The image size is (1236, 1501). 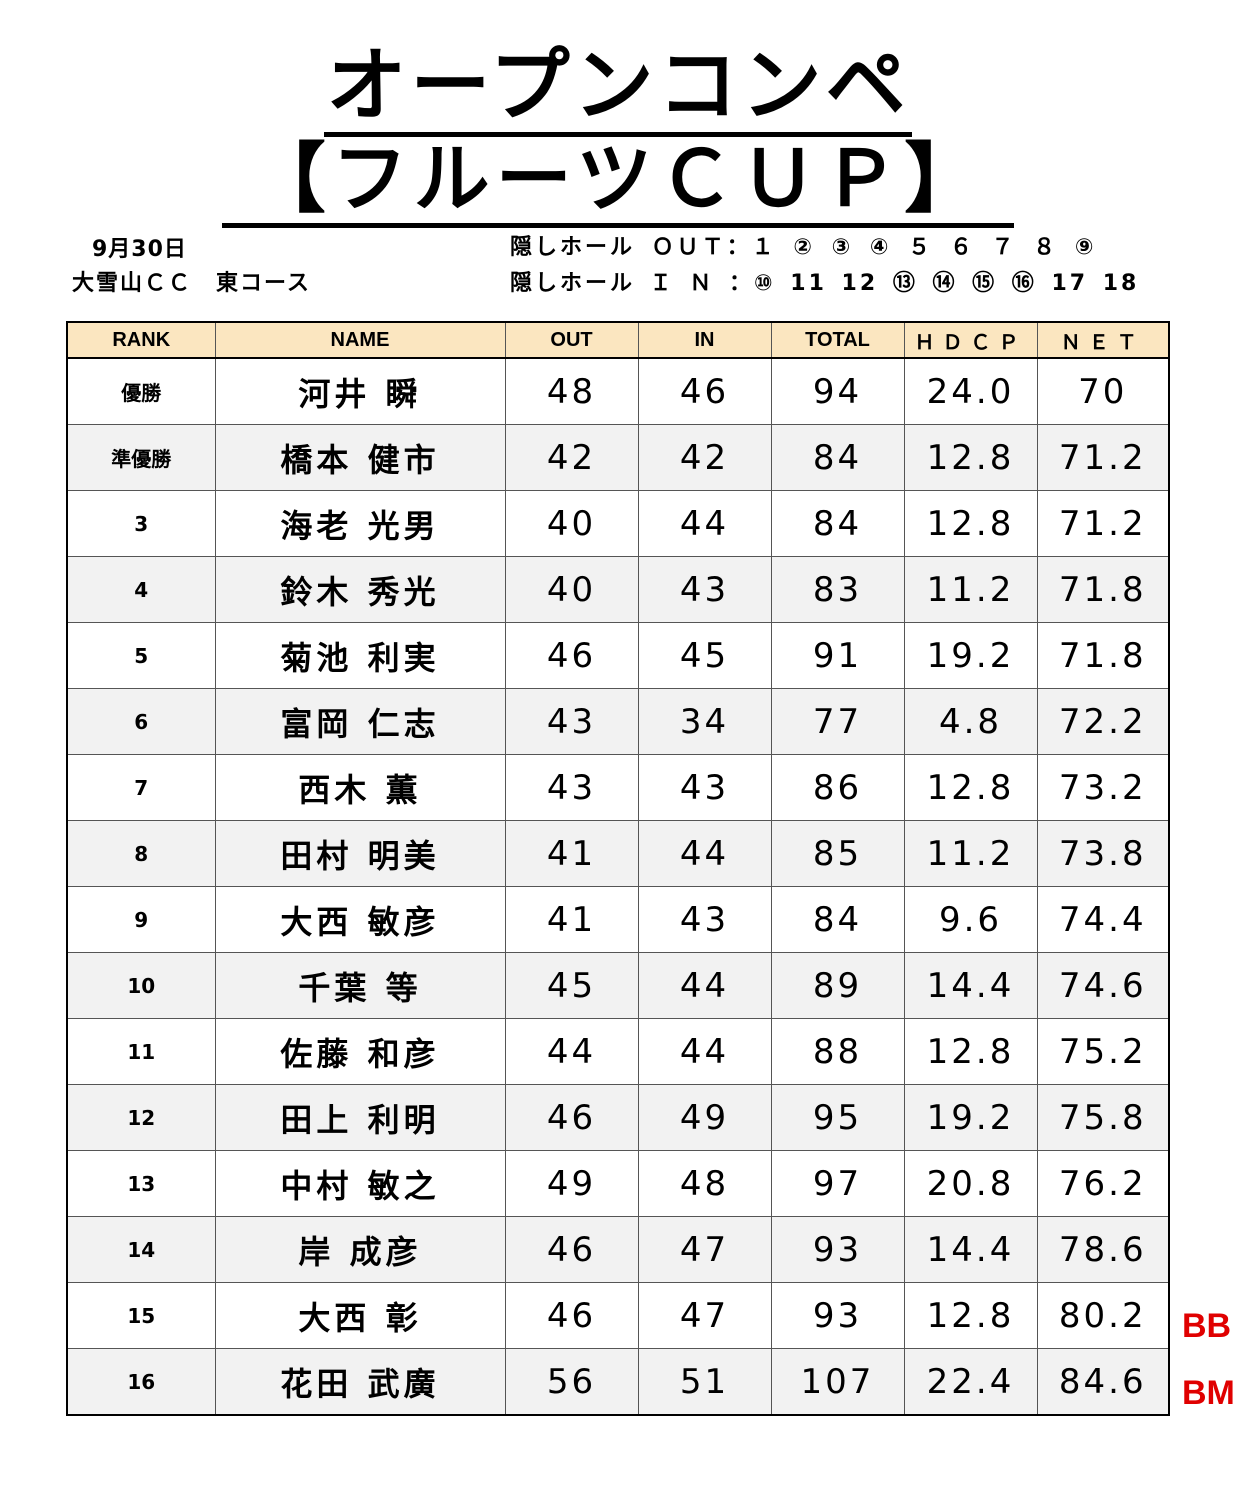 What do you see at coordinates (360, 721) in the screenshot?
I see `name-cell: 富岡 仁志` at bounding box center [360, 721].